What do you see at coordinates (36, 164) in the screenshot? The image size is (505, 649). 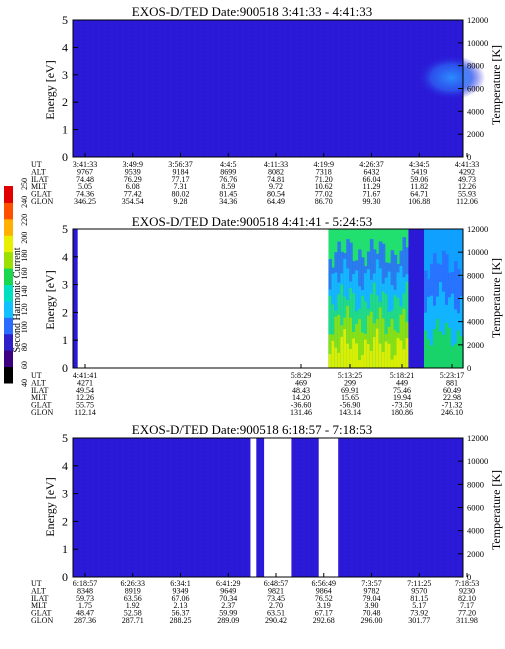 I see `row-label: UT` at bounding box center [36, 164].